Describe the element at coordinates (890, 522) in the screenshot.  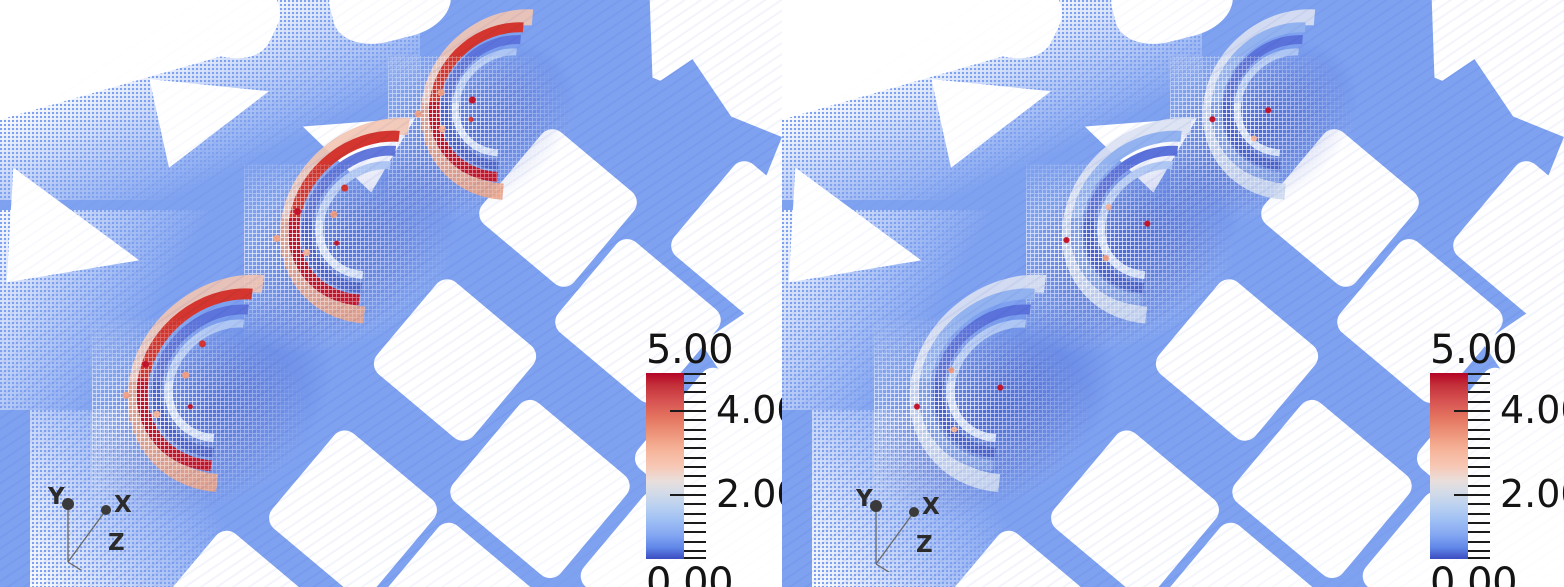
I see `right-axes-triad: Y X Z` at that location.